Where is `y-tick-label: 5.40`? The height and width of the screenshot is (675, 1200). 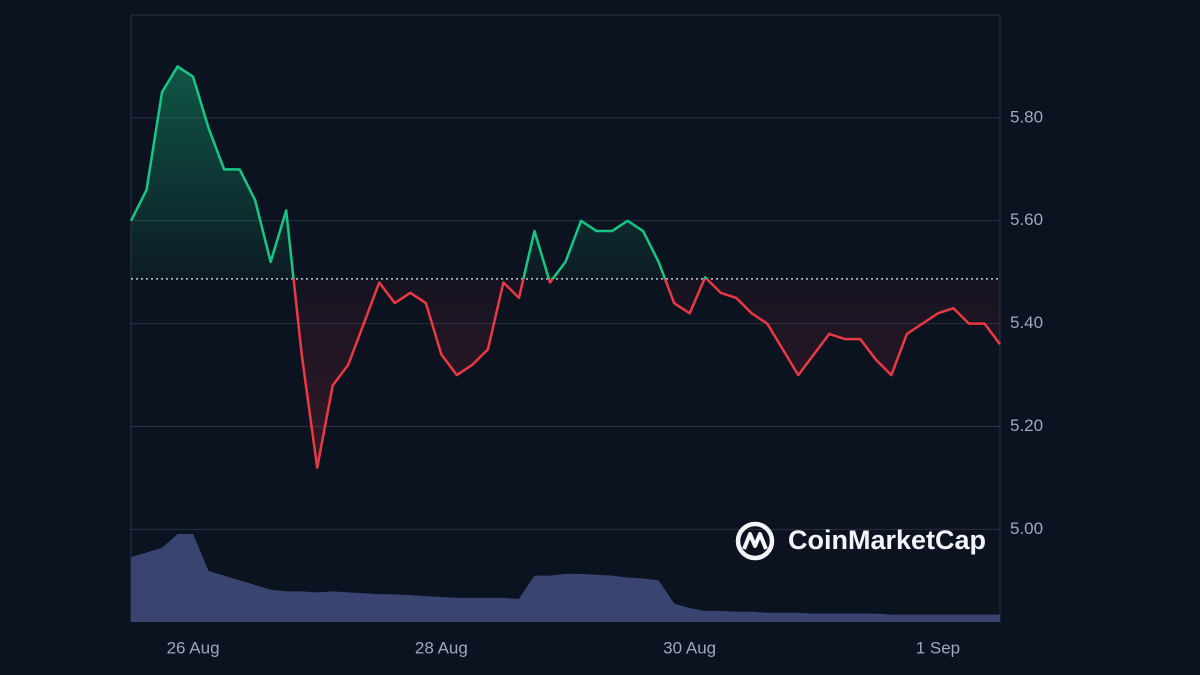 y-tick-label: 5.40 is located at coordinates (1026, 322).